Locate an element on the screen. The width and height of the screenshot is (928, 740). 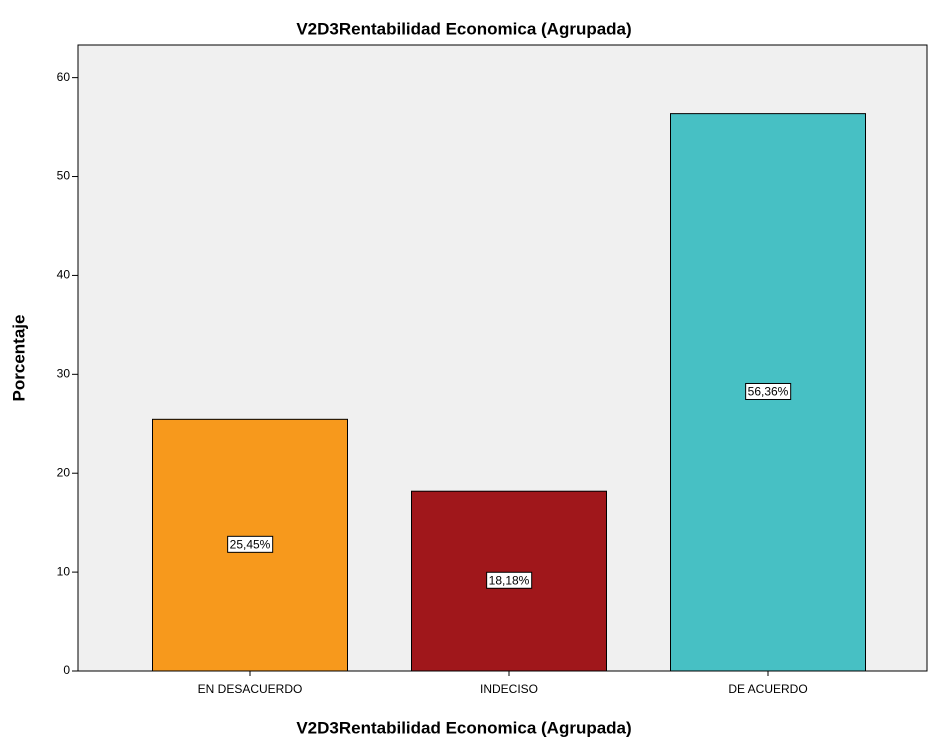
y-tick-label: 10 is located at coordinates (64, 571).